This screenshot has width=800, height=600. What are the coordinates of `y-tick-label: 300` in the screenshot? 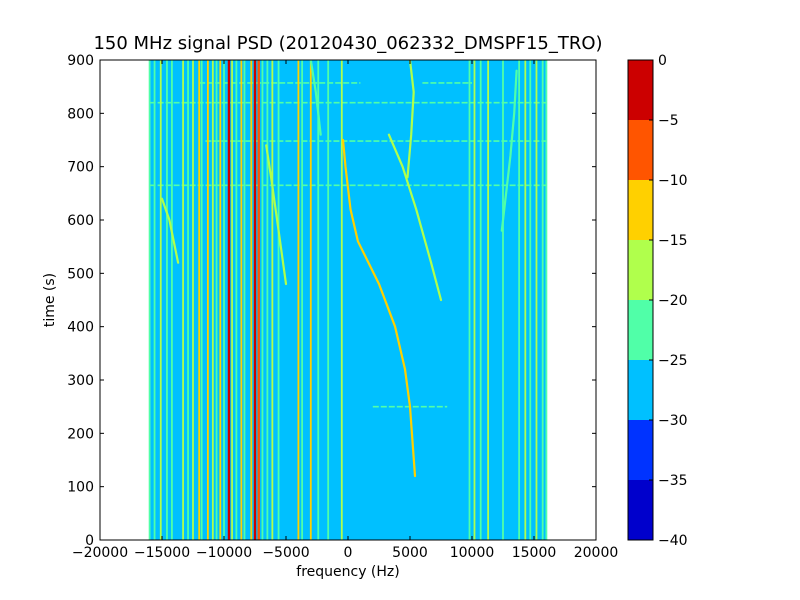 It's located at (80, 381).